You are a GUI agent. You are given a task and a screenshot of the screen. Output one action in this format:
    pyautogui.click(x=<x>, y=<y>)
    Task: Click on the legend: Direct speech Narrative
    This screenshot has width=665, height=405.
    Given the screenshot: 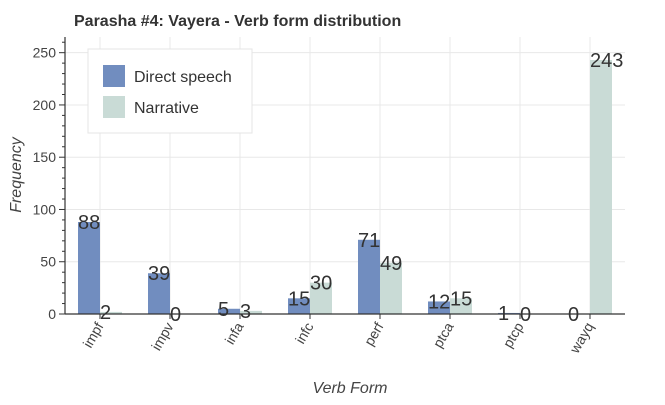 What is the action you would take?
    pyautogui.click(x=170, y=91)
    